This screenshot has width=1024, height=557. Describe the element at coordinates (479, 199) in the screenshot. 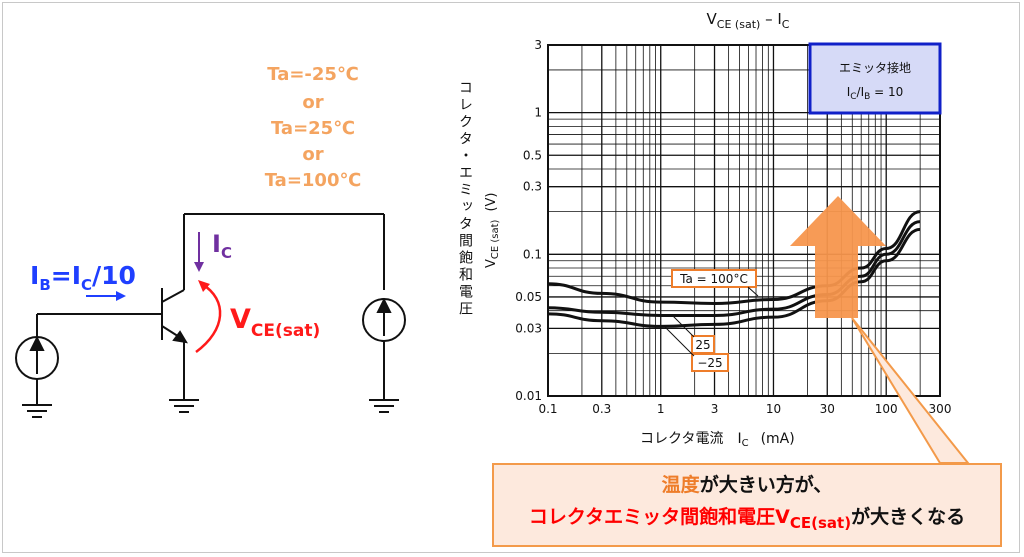

I see `y-axis-label: コレクタ・エミッタ間飽和電圧 VCE (sat)(V)` at that location.